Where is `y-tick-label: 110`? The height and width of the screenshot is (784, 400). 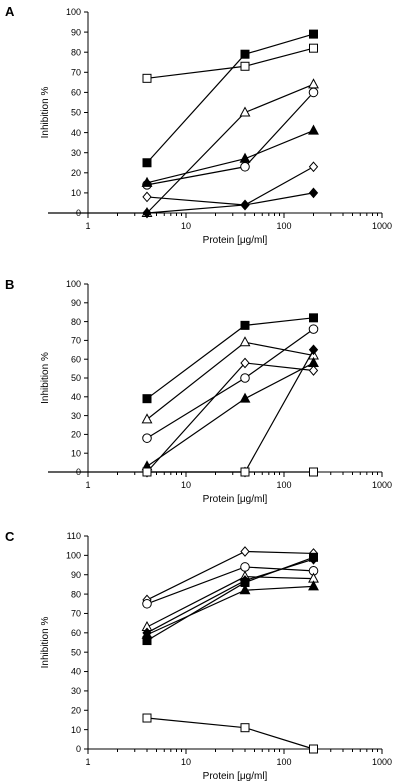 y-tick-label: 110 is located at coordinates (74, 536).